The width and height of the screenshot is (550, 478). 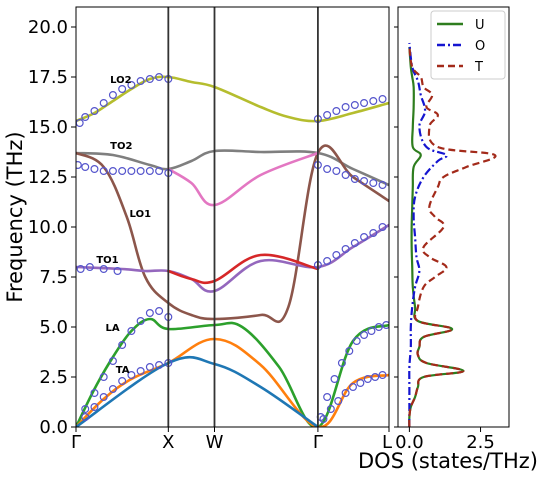 I want to click on x-tick-label: W, so click(x=215, y=442).